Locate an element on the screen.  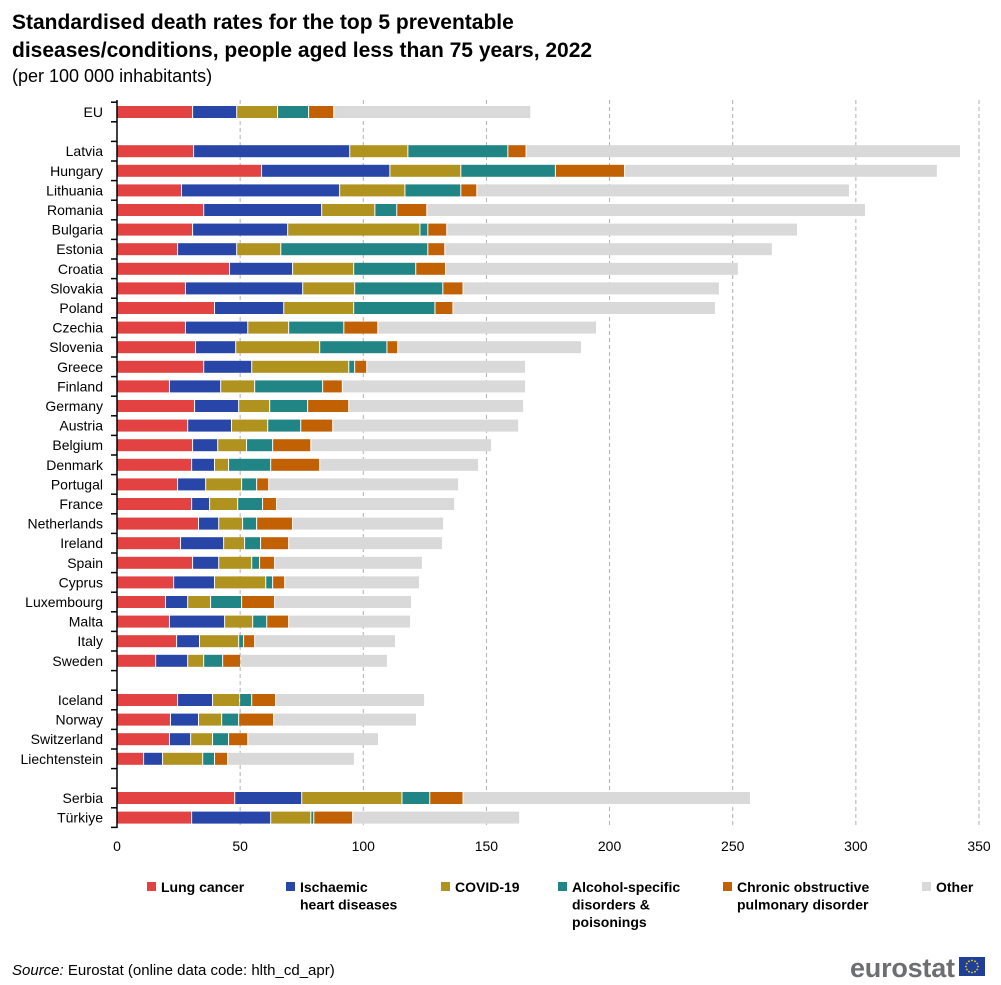
star is located at coordinates (969, 961).